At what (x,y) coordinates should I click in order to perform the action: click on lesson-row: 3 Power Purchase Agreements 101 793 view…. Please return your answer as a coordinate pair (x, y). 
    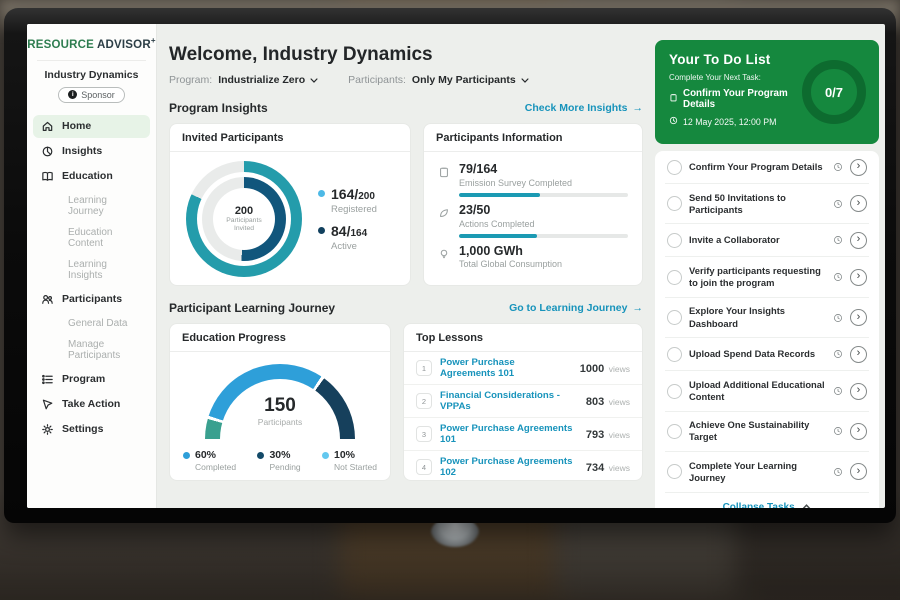
    Looking at the image, I should click on (523, 434).